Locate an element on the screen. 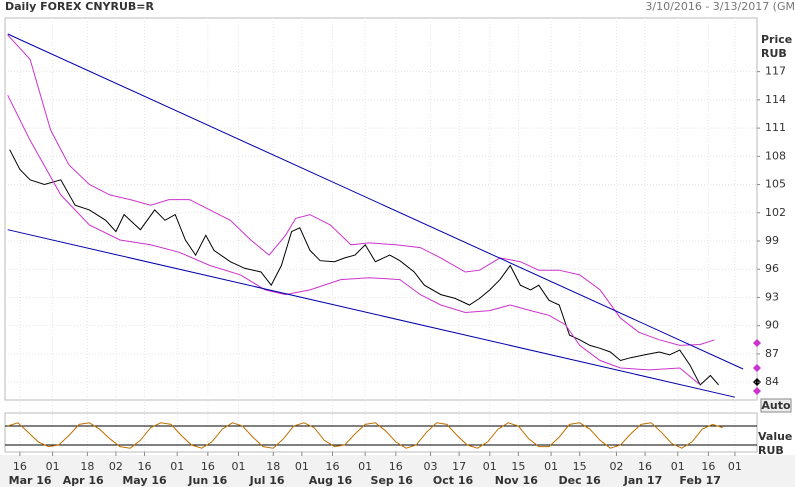  month-label: Aug 16 is located at coordinates (331, 480).